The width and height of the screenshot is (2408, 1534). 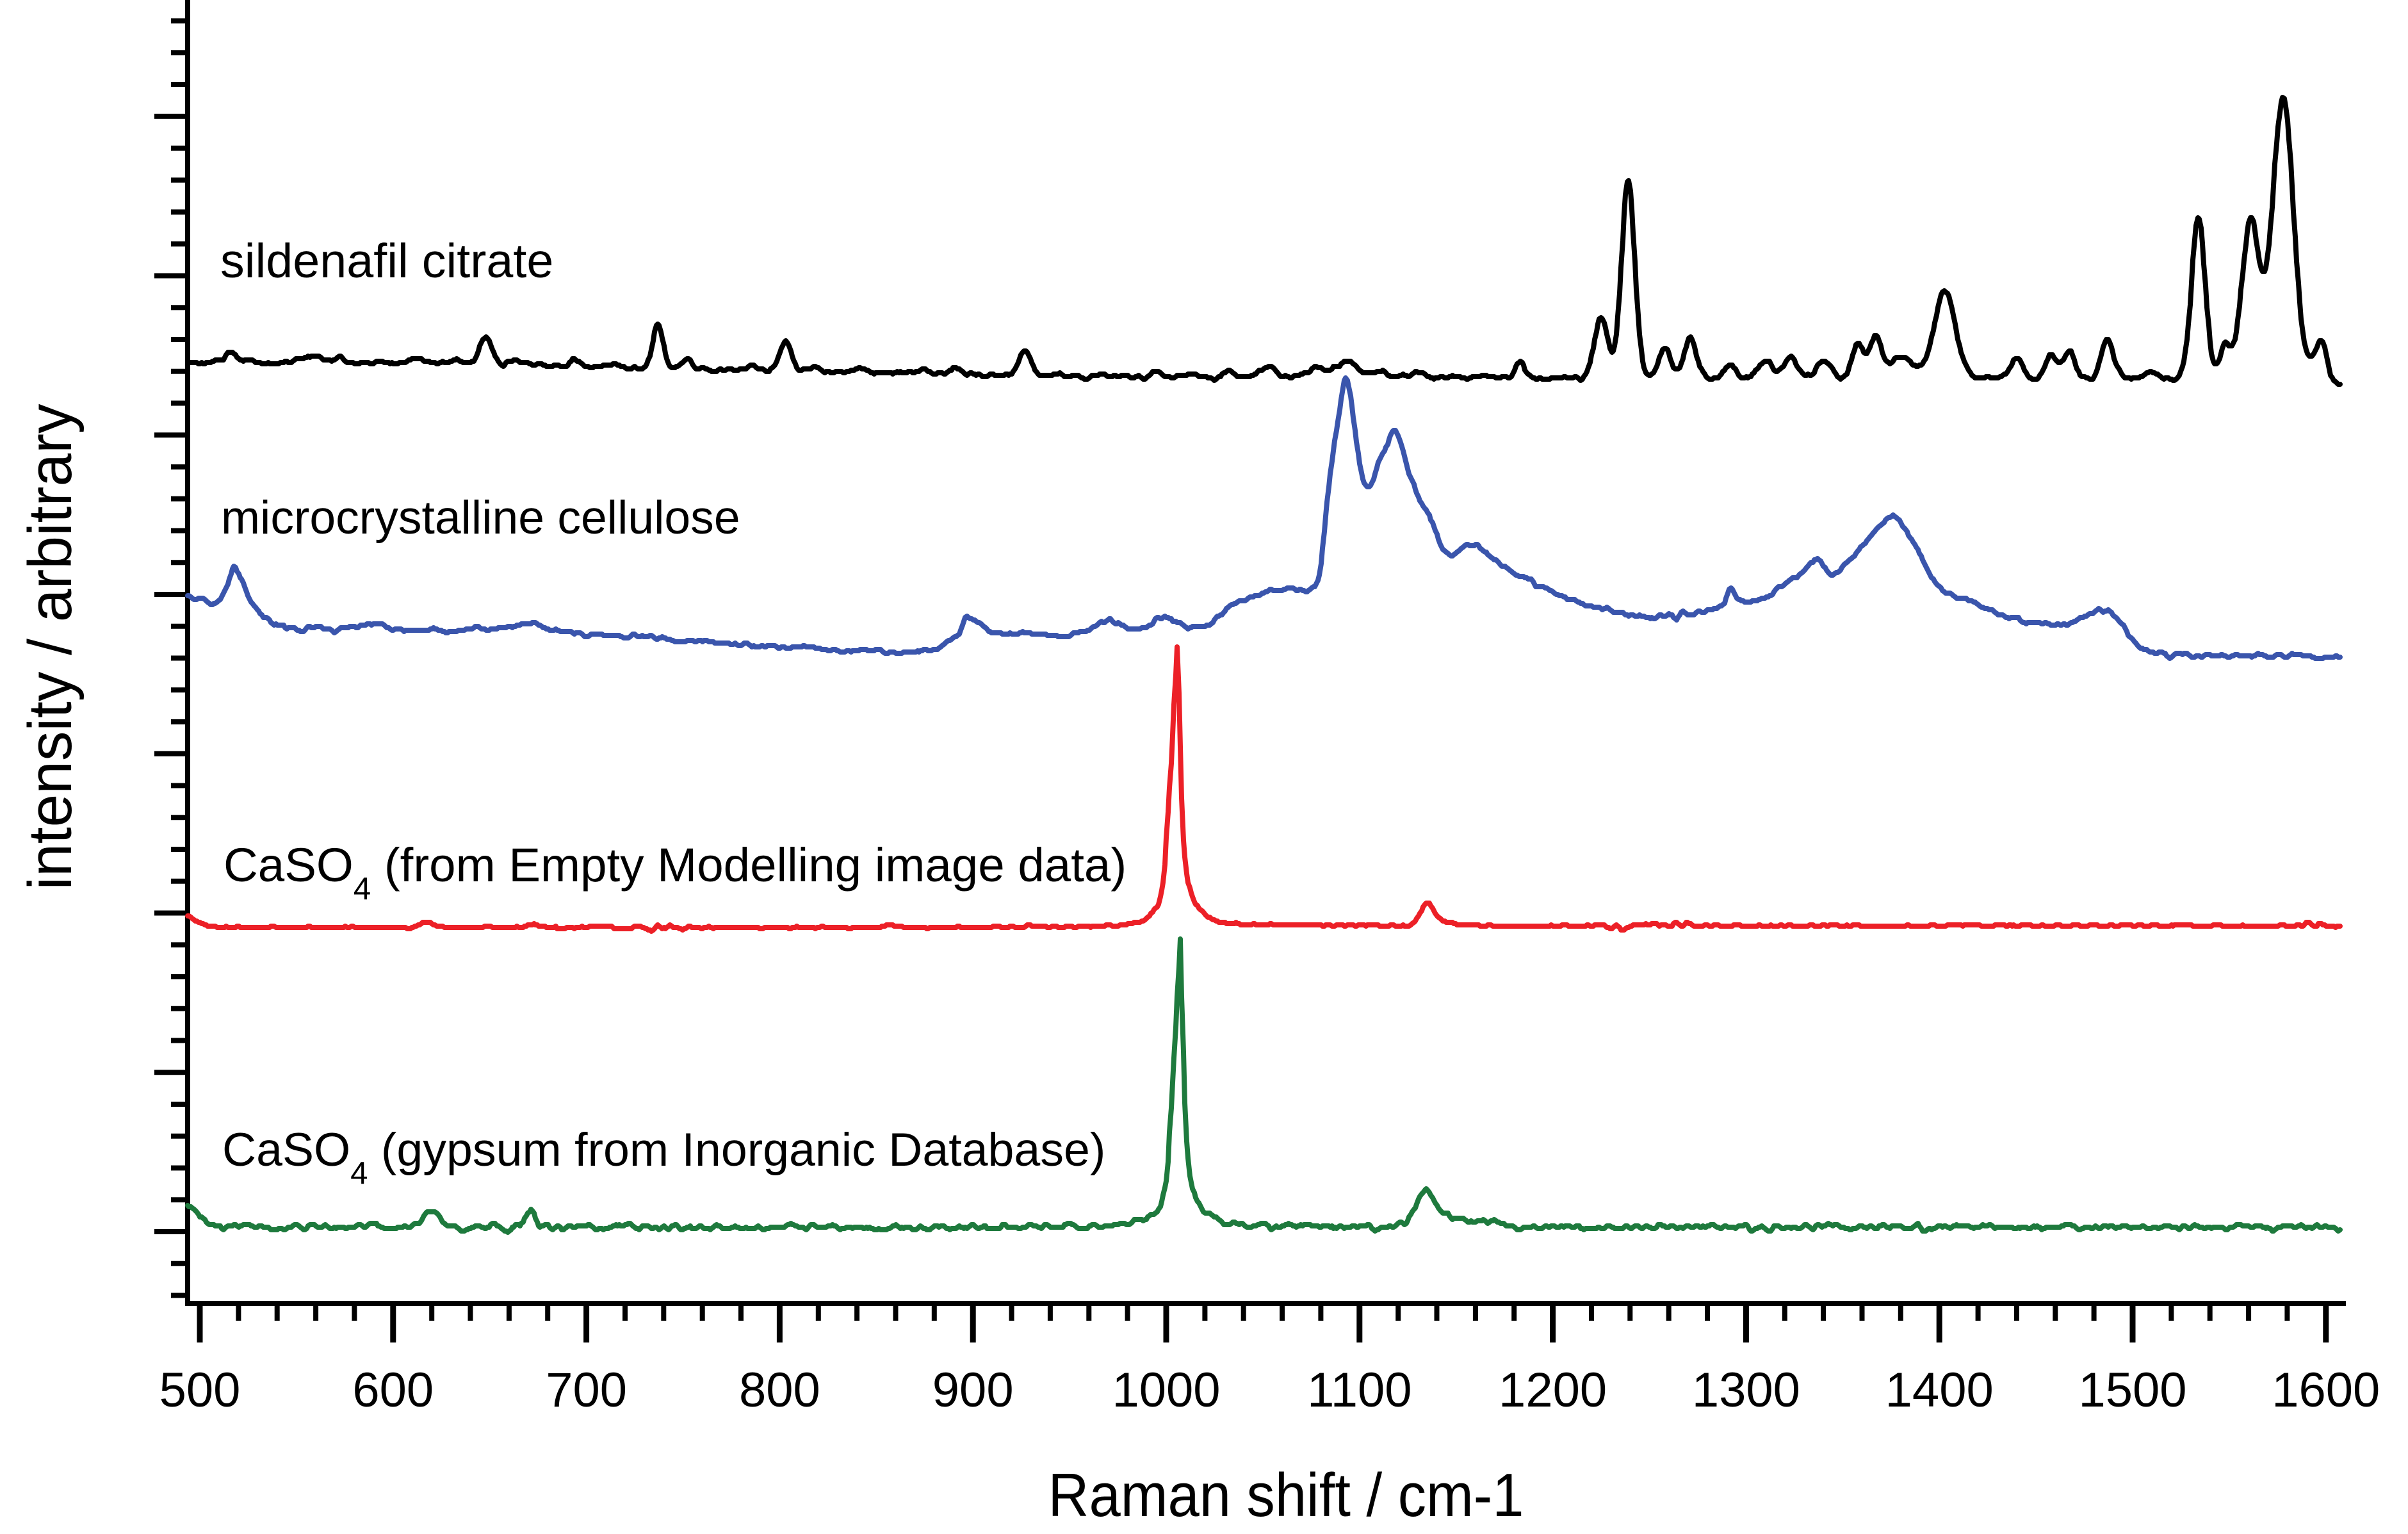 What do you see at coordinates (1939, 1390) in the screenshot?
I see `svg-text: 1400` at bounding box center [1939, 1390].